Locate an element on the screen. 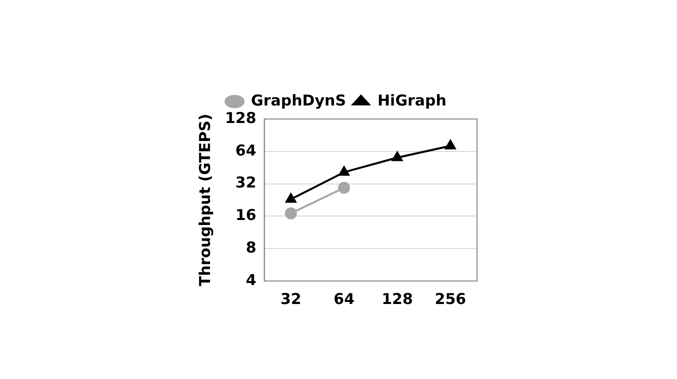  legend-label: HiGraph is located at coordinates (412, 100).